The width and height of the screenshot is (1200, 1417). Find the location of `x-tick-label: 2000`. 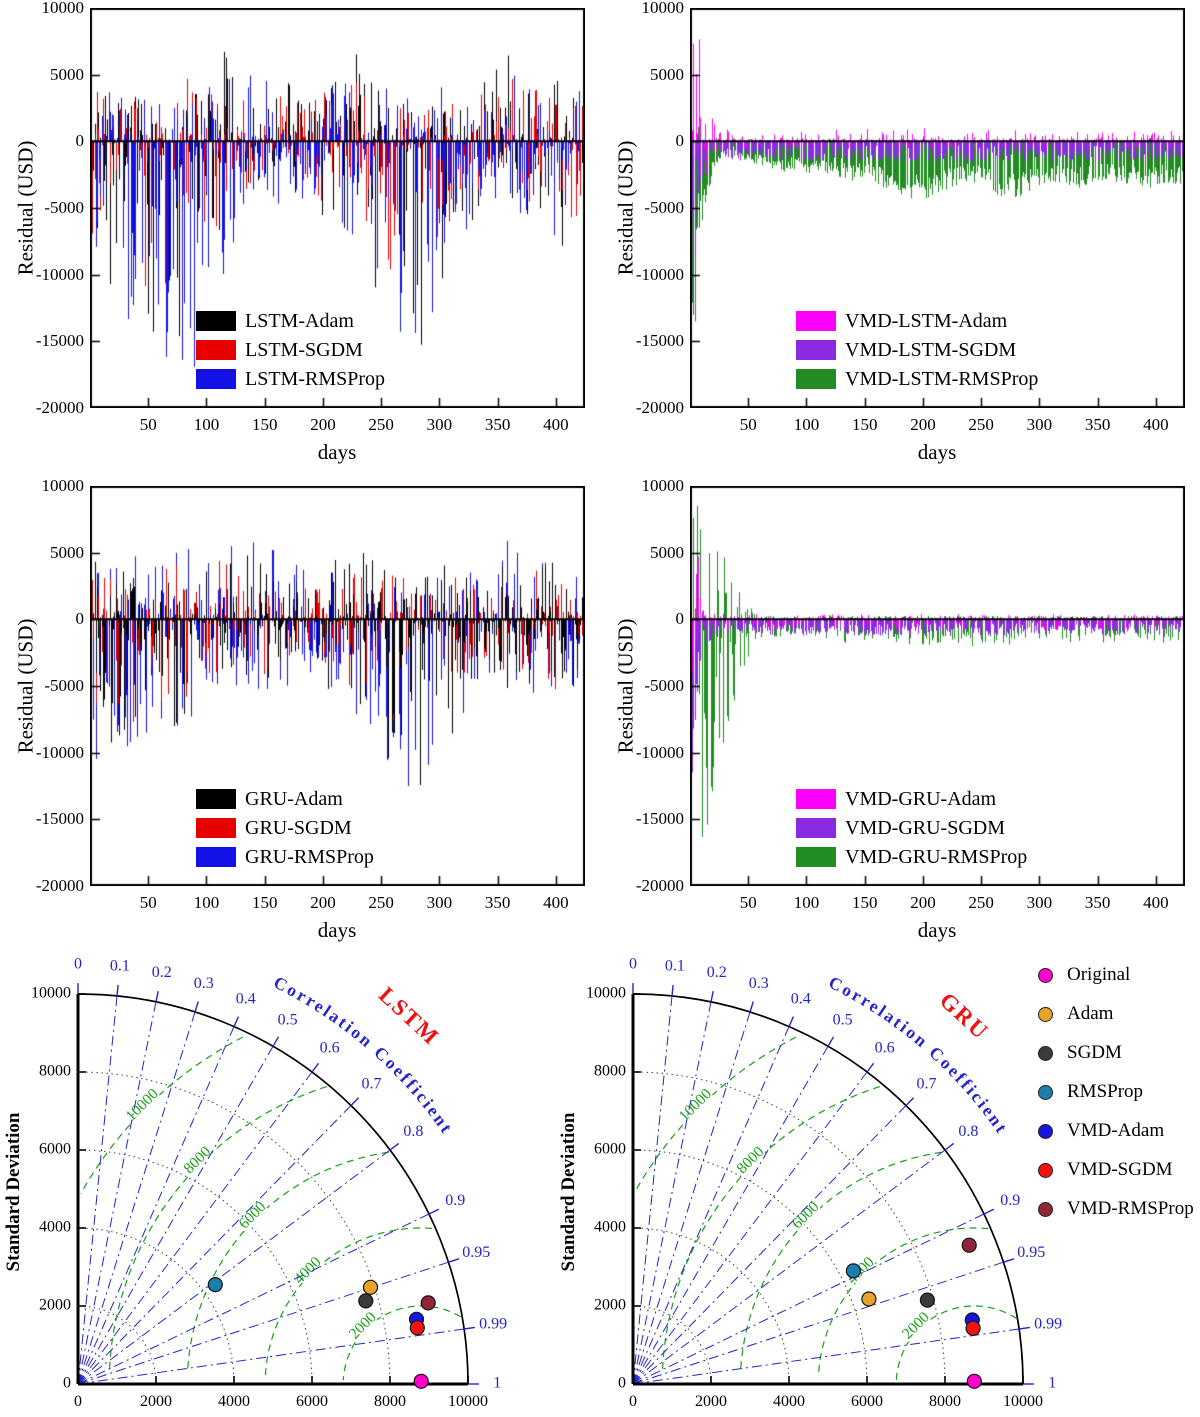

x-tick-label: 2000 is located at coordinates (711, 1401).